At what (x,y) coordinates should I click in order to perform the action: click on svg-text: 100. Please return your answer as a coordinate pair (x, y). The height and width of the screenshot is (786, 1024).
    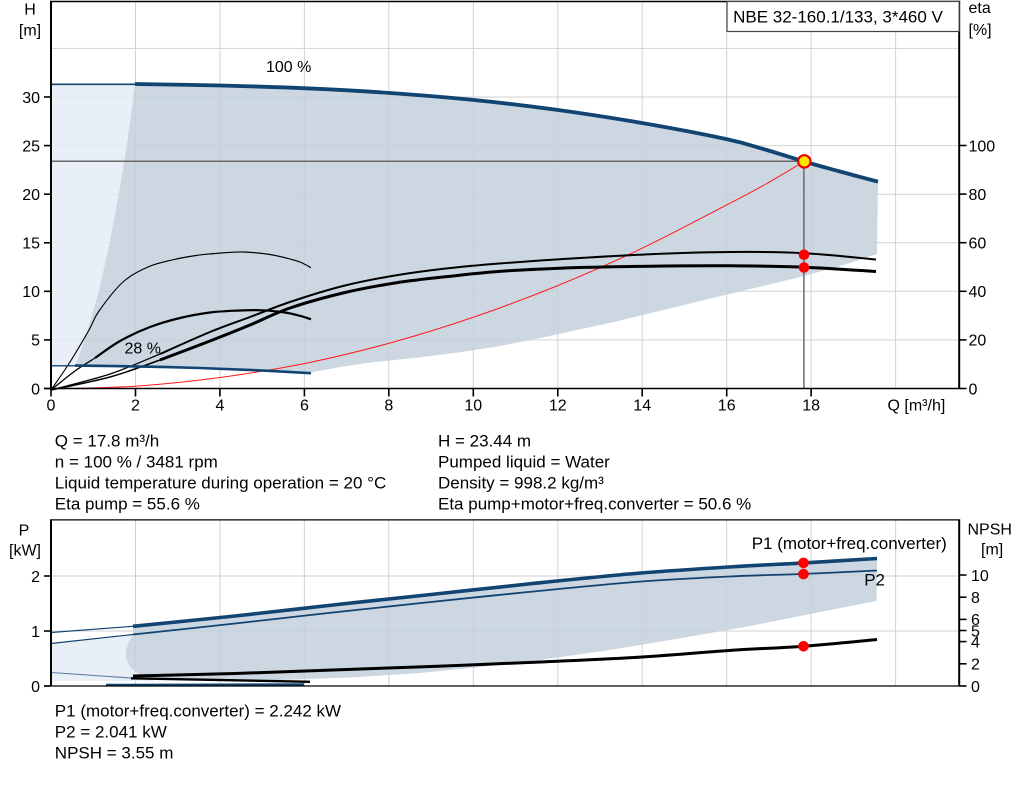
    Looking at the image, I should click on (982, 146).